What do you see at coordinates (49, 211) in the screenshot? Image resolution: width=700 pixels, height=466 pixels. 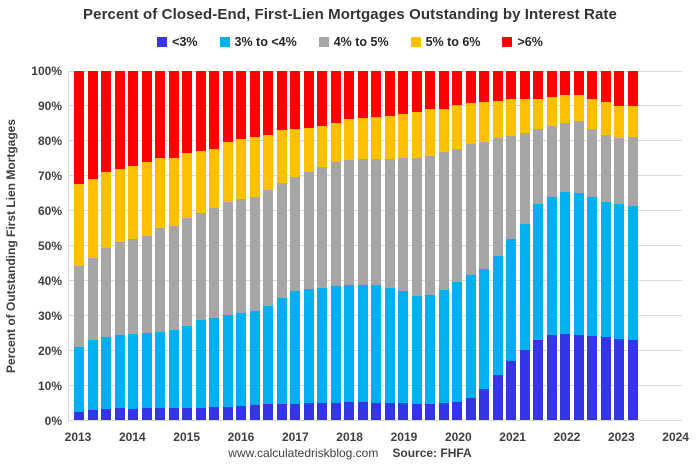 I see `y-tick-label: 60%` at bounding box center [49, 211].